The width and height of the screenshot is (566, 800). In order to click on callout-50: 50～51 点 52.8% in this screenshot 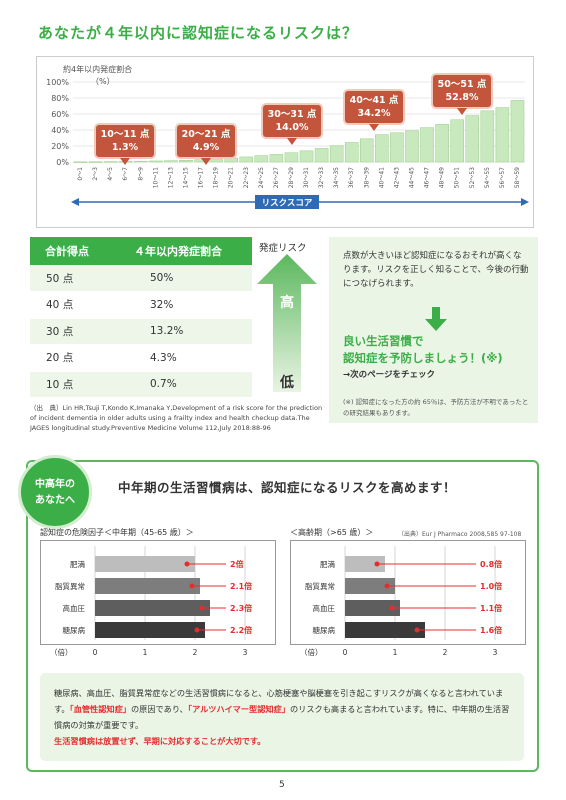, I will do `click(462, 94)`.